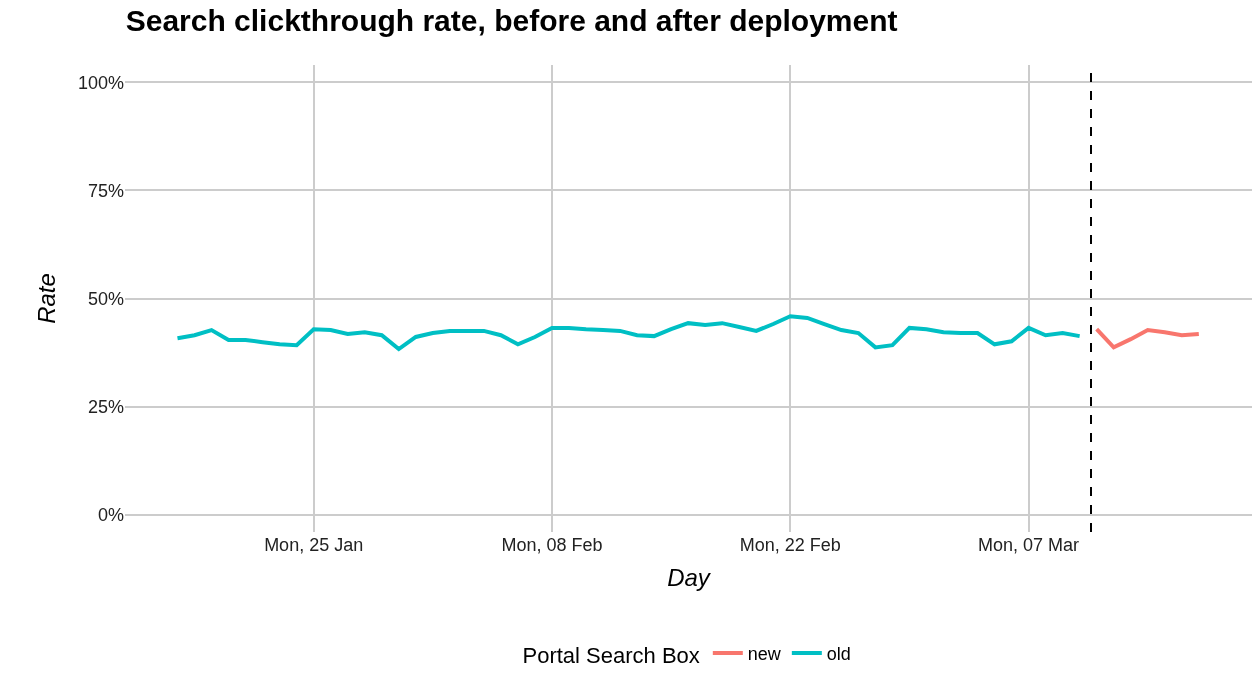 This screenshot has height=682, width=1257. Describe the element at coordinates (105, 406) in the screenshot. I see `y-tick-label: 25%` at that location.